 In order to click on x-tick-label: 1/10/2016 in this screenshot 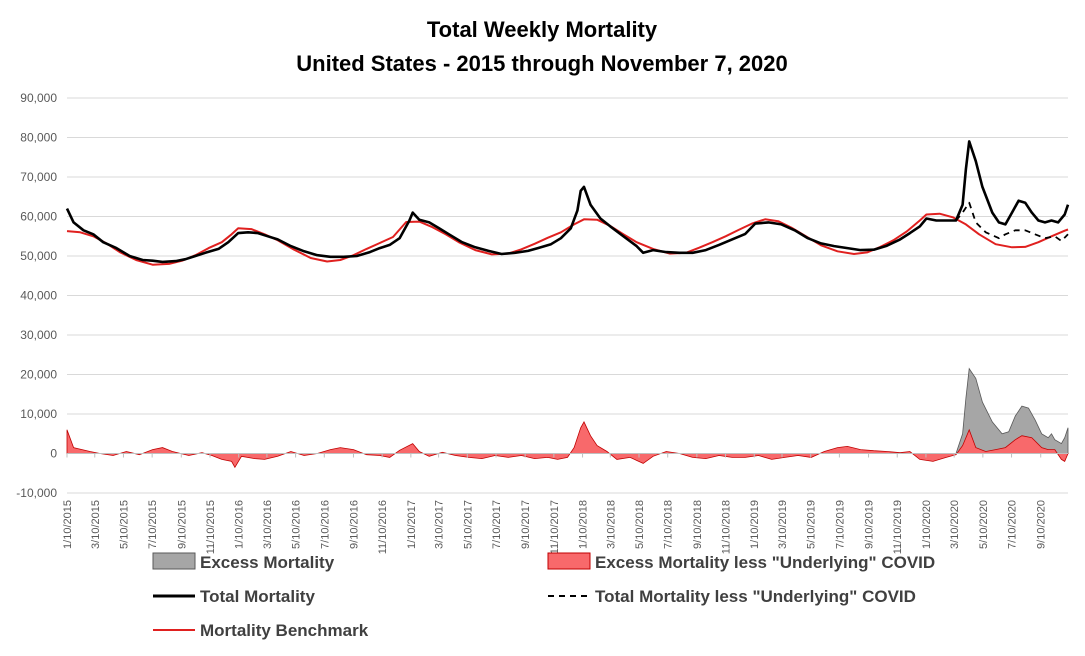, I will do `click(240, 524)`.